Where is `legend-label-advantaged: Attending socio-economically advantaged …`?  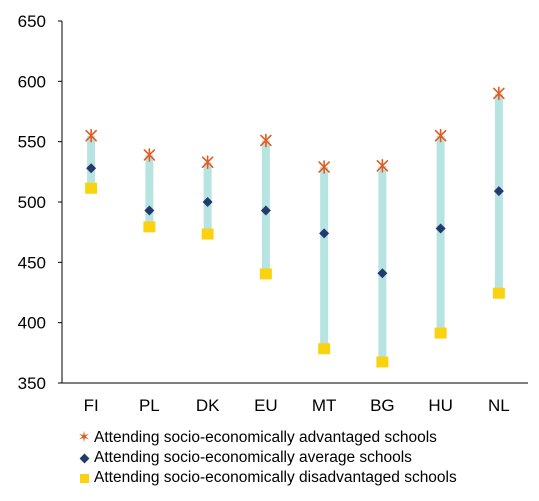 legend-label-advantaged: Attending socio-economically advantaged … is located at coordinates (265, 437).